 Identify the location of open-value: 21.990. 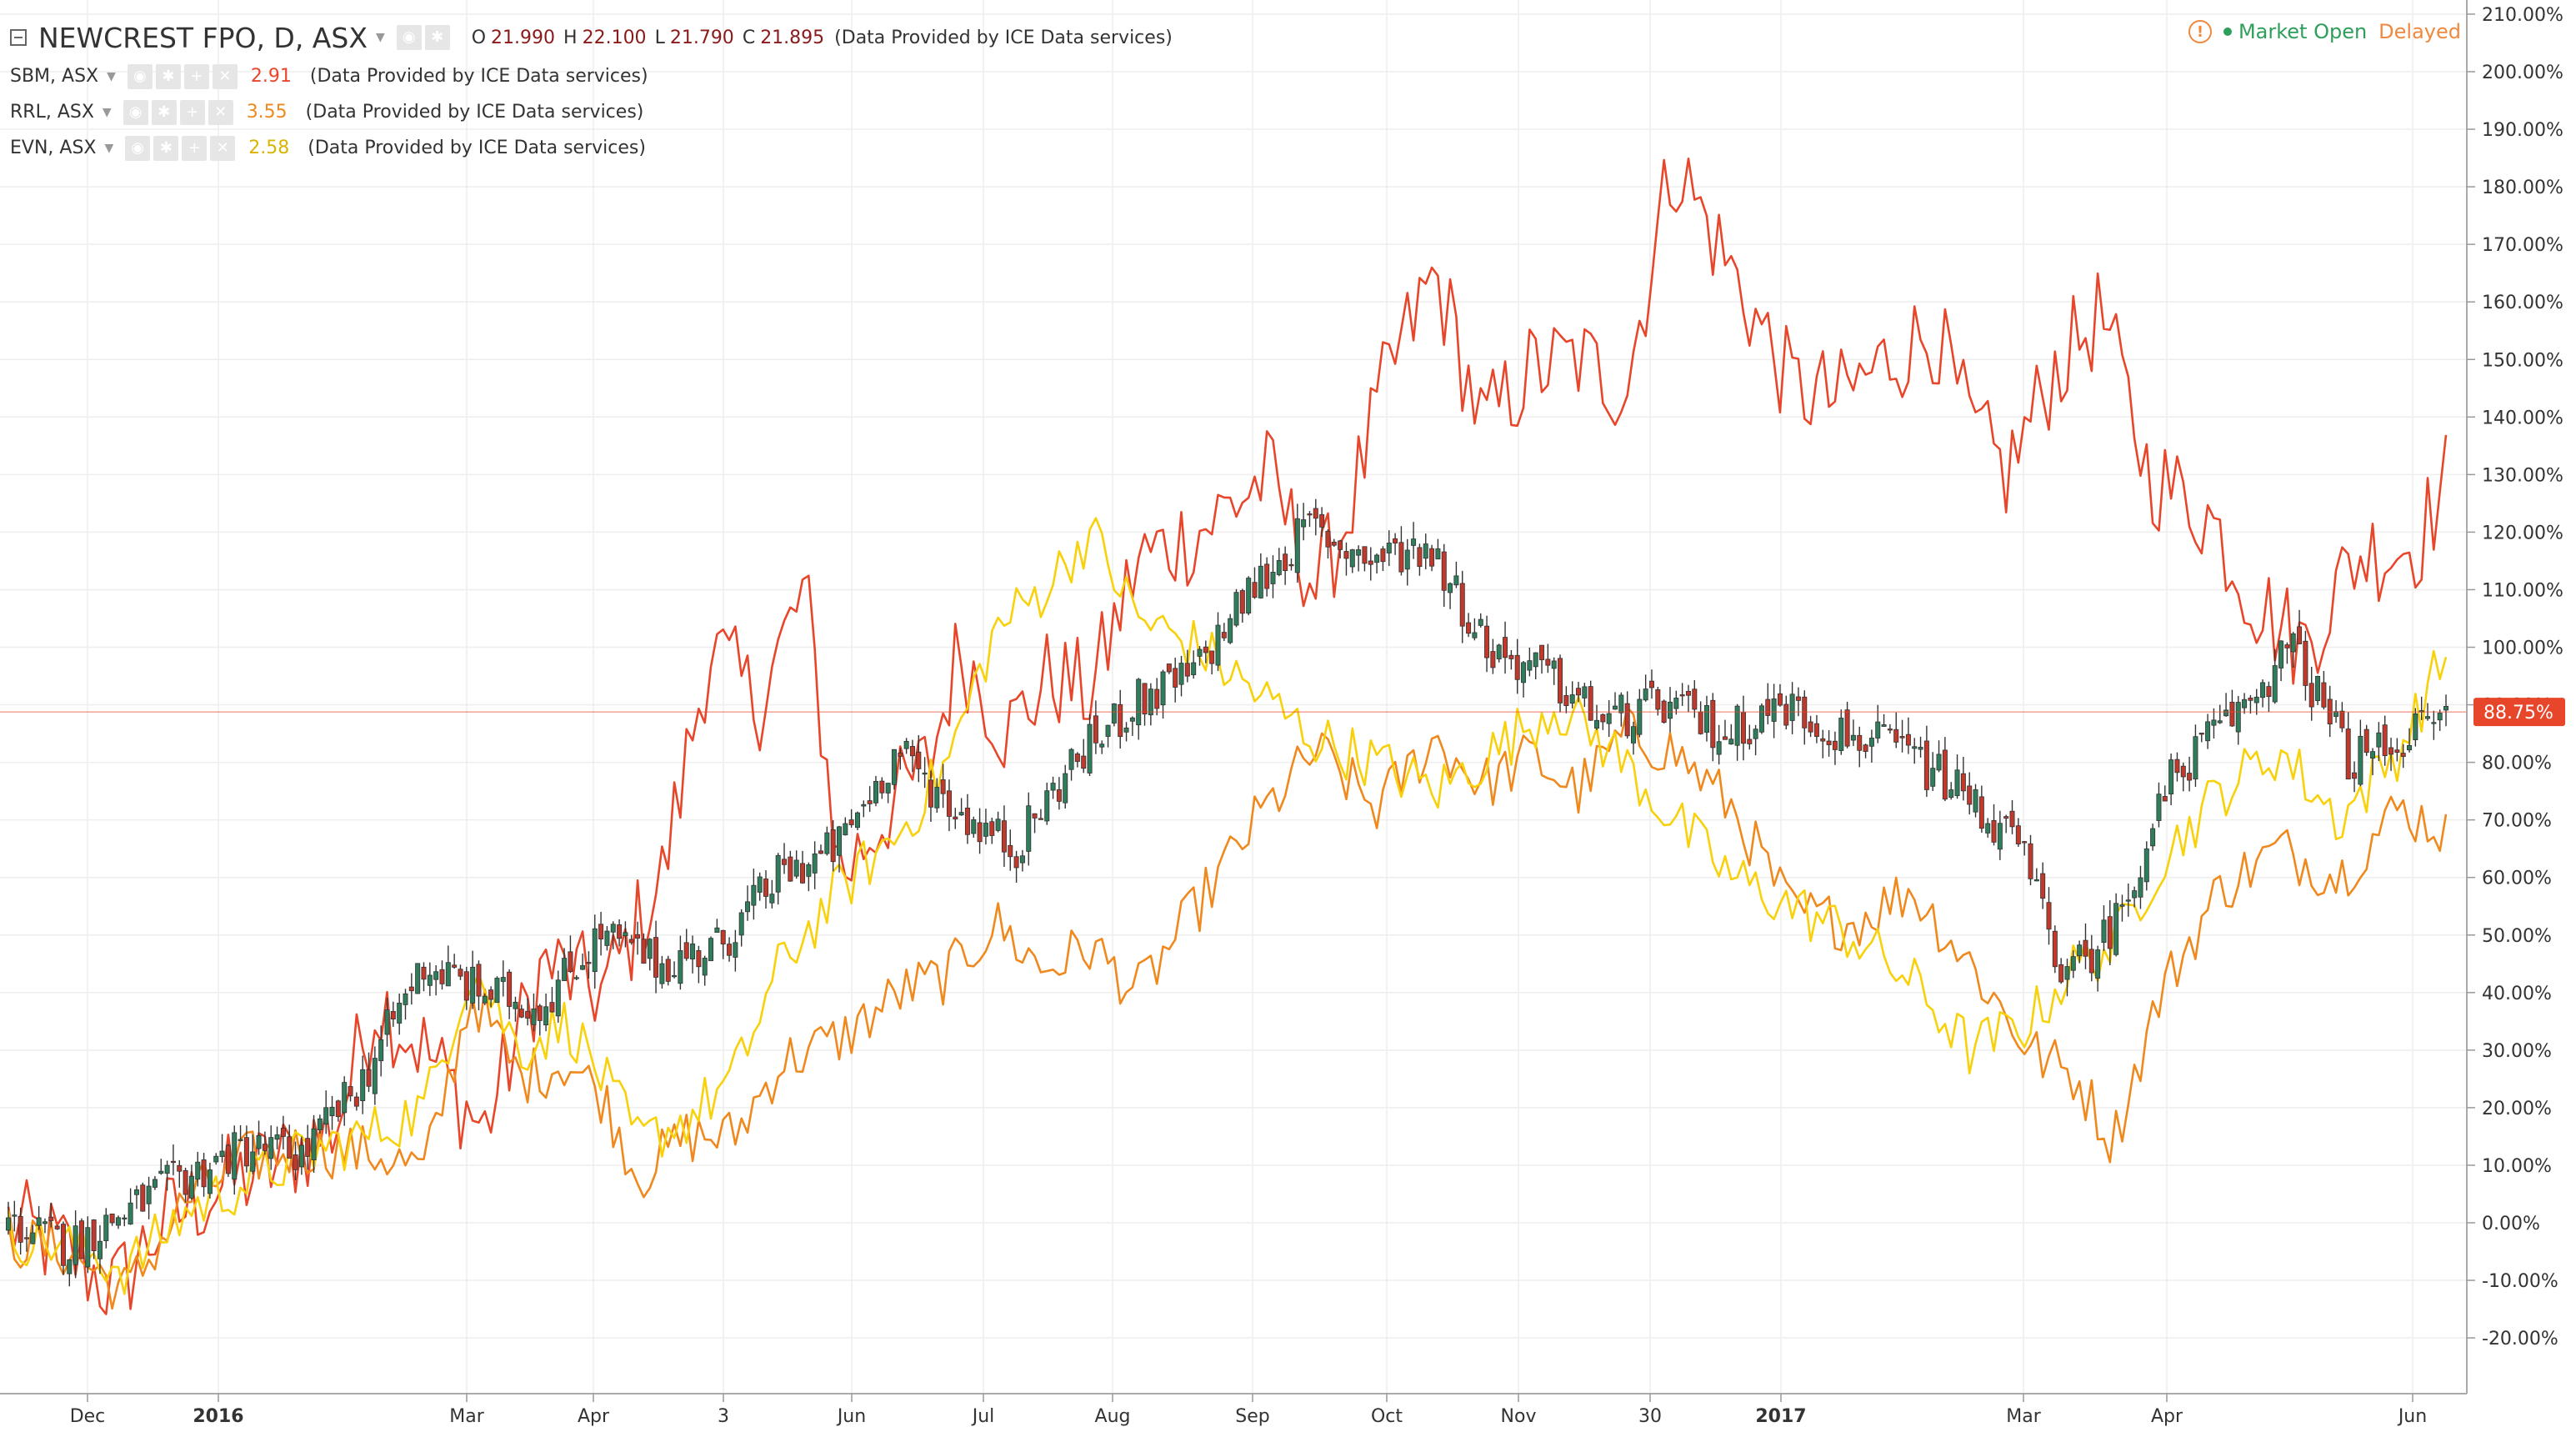
(523, 37).